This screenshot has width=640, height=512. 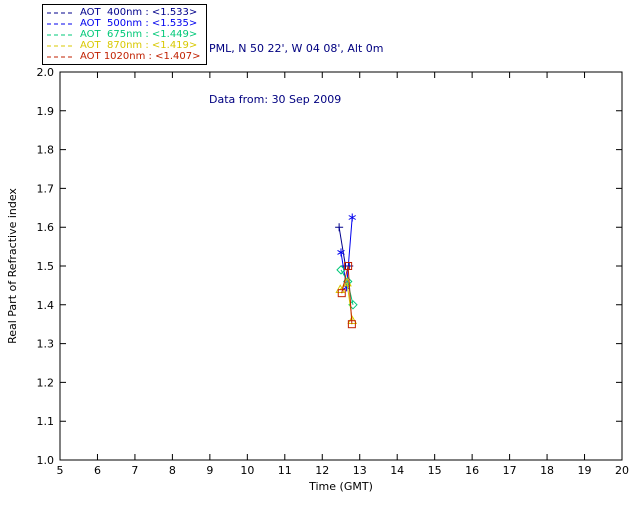 I want to click on legend-item-label: AOT 1020nm : <1.407>, so click(x=140, y=56).